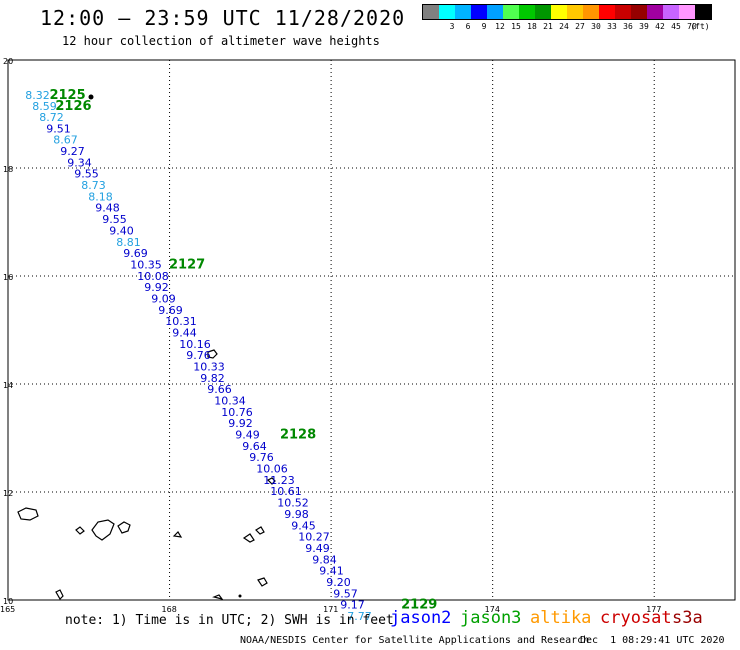  I want to click on wave-height-value: 9.45, so click(303, 525).